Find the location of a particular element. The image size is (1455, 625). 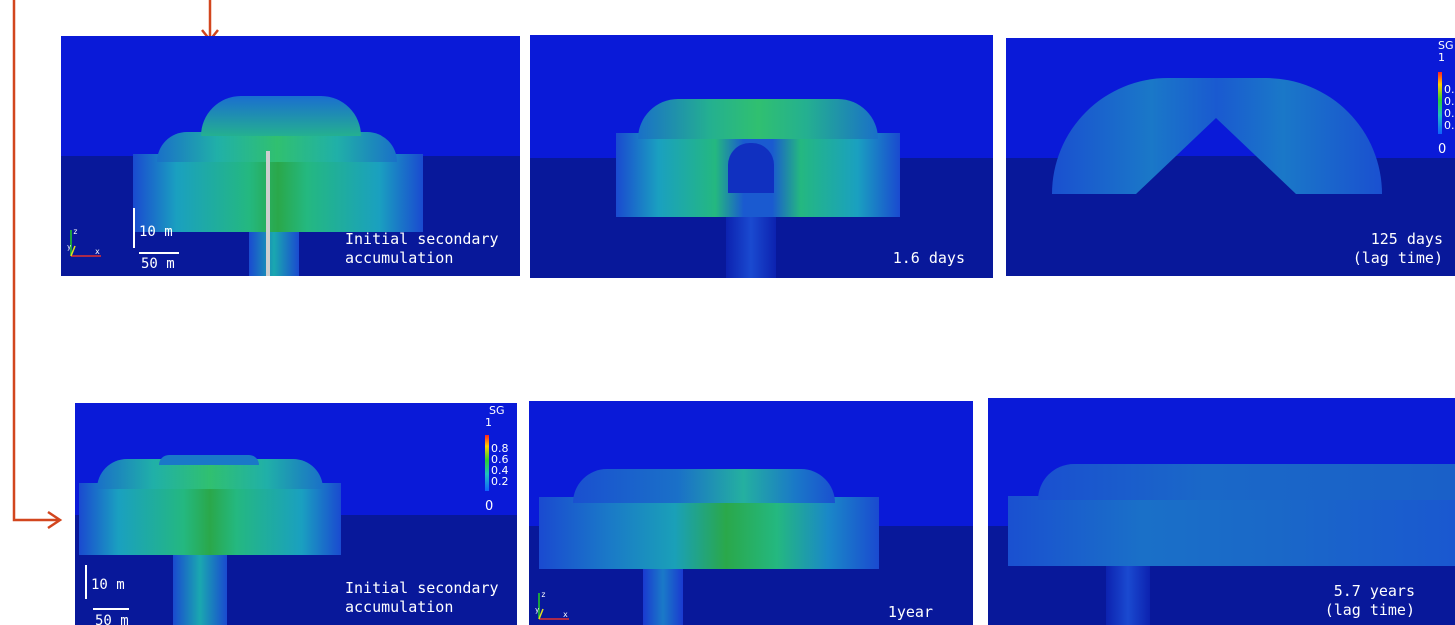

depleted-core is located at coordinates (751, 168).